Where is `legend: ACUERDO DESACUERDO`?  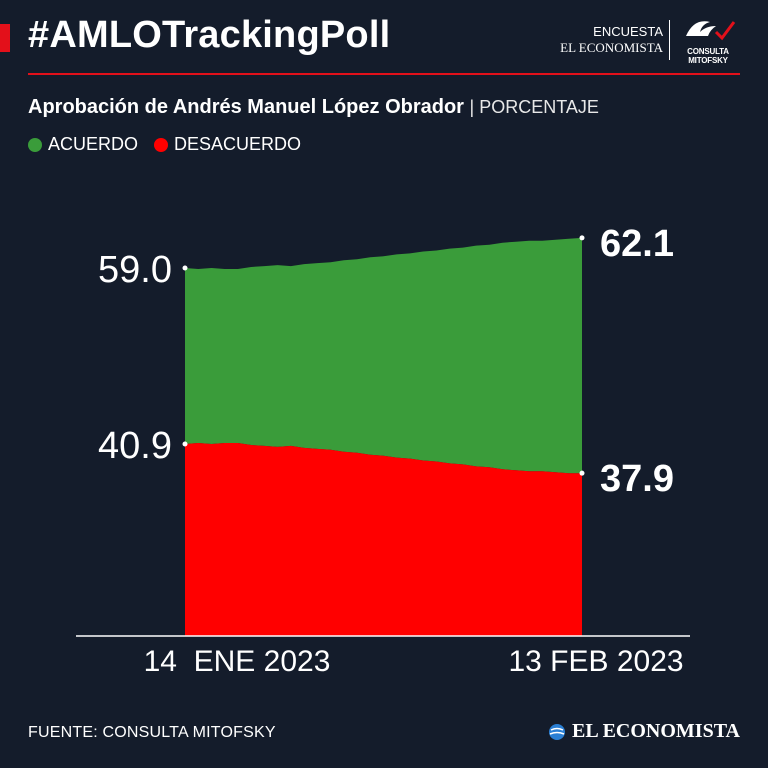 legend: ACUERDO DESACUERDO is located at coordinates (164, 144).